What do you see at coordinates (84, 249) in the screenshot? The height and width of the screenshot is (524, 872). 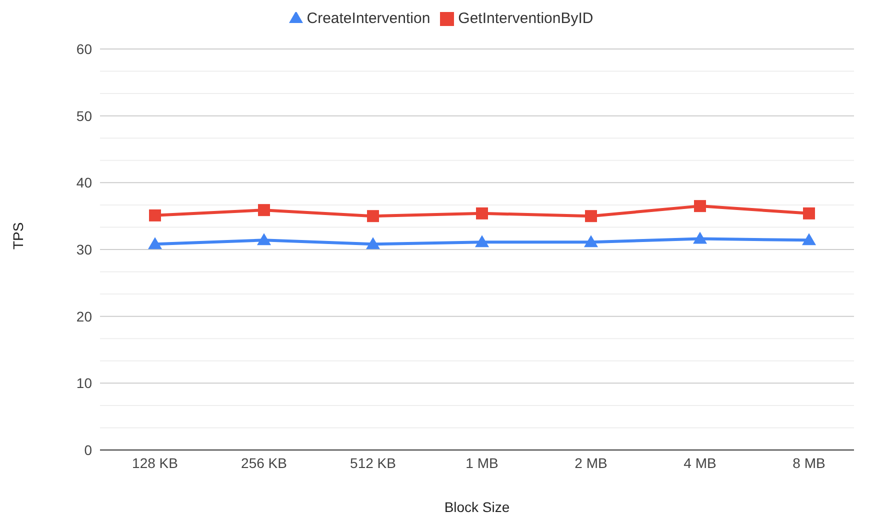 I see `y-tick-label: 30` at bounding box center [84, 249].